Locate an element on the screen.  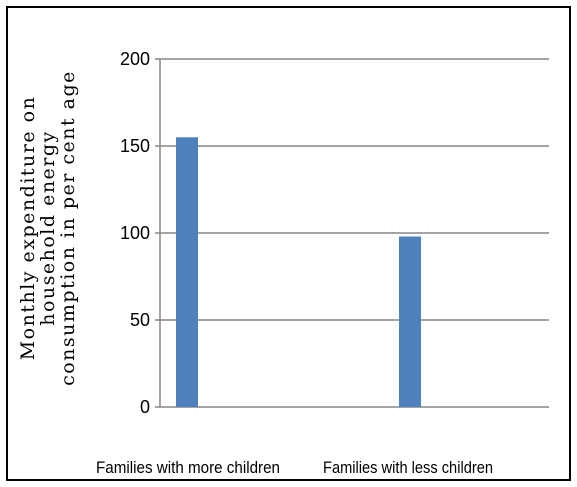
y-tick-label-200: 200 is located at coordinates (135, 59).